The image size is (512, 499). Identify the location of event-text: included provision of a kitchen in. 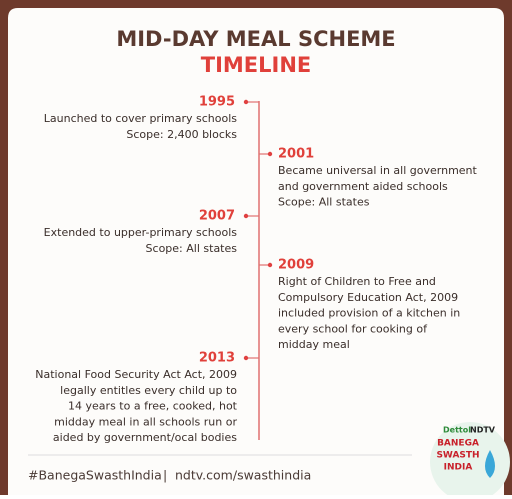
(369, 313).